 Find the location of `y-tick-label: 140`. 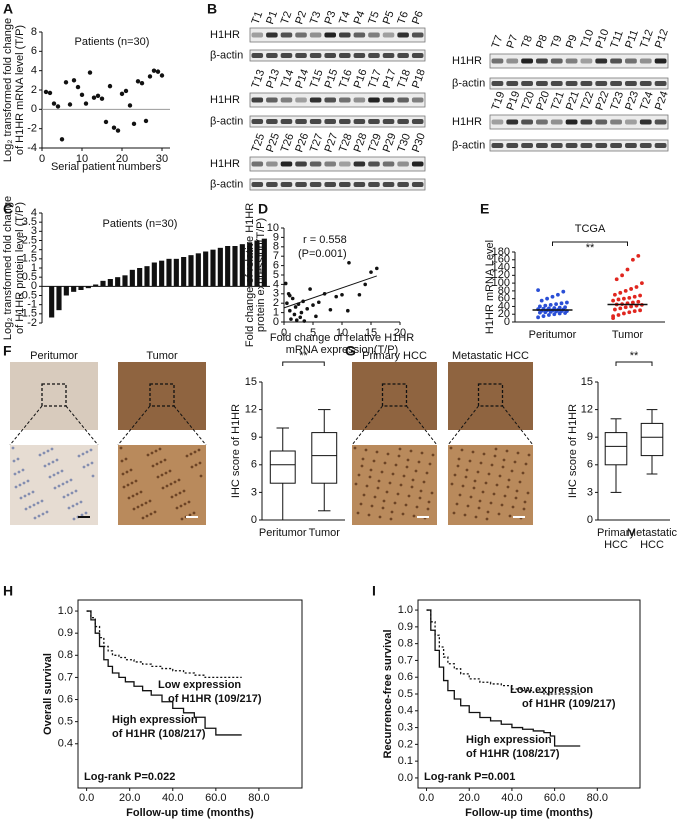

y-tick-label: 140 is located at coordinates (501, 267).